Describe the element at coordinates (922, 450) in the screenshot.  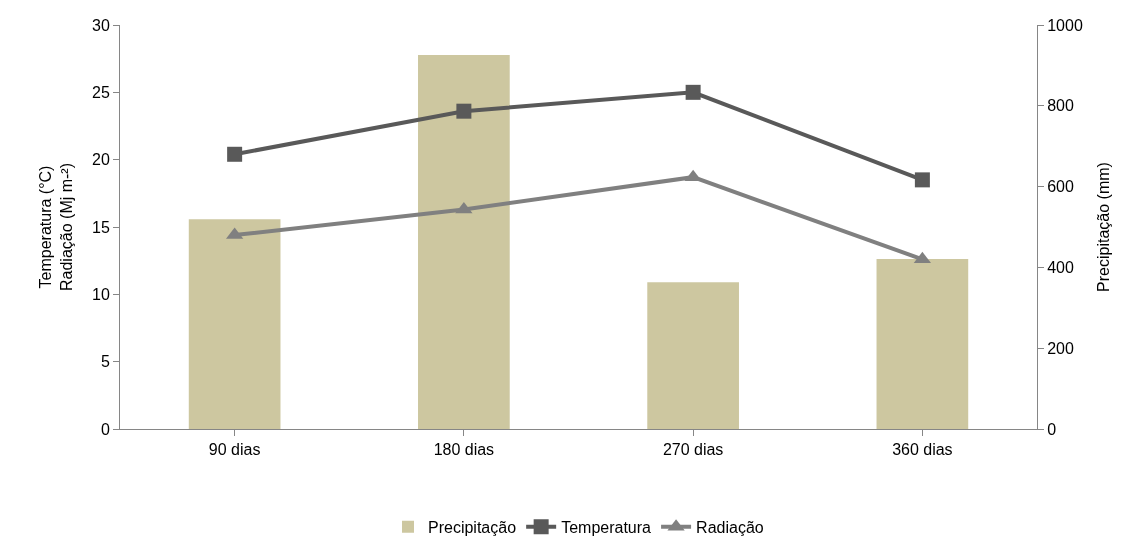
I see `x-tick-label: 360 dias` at that location.